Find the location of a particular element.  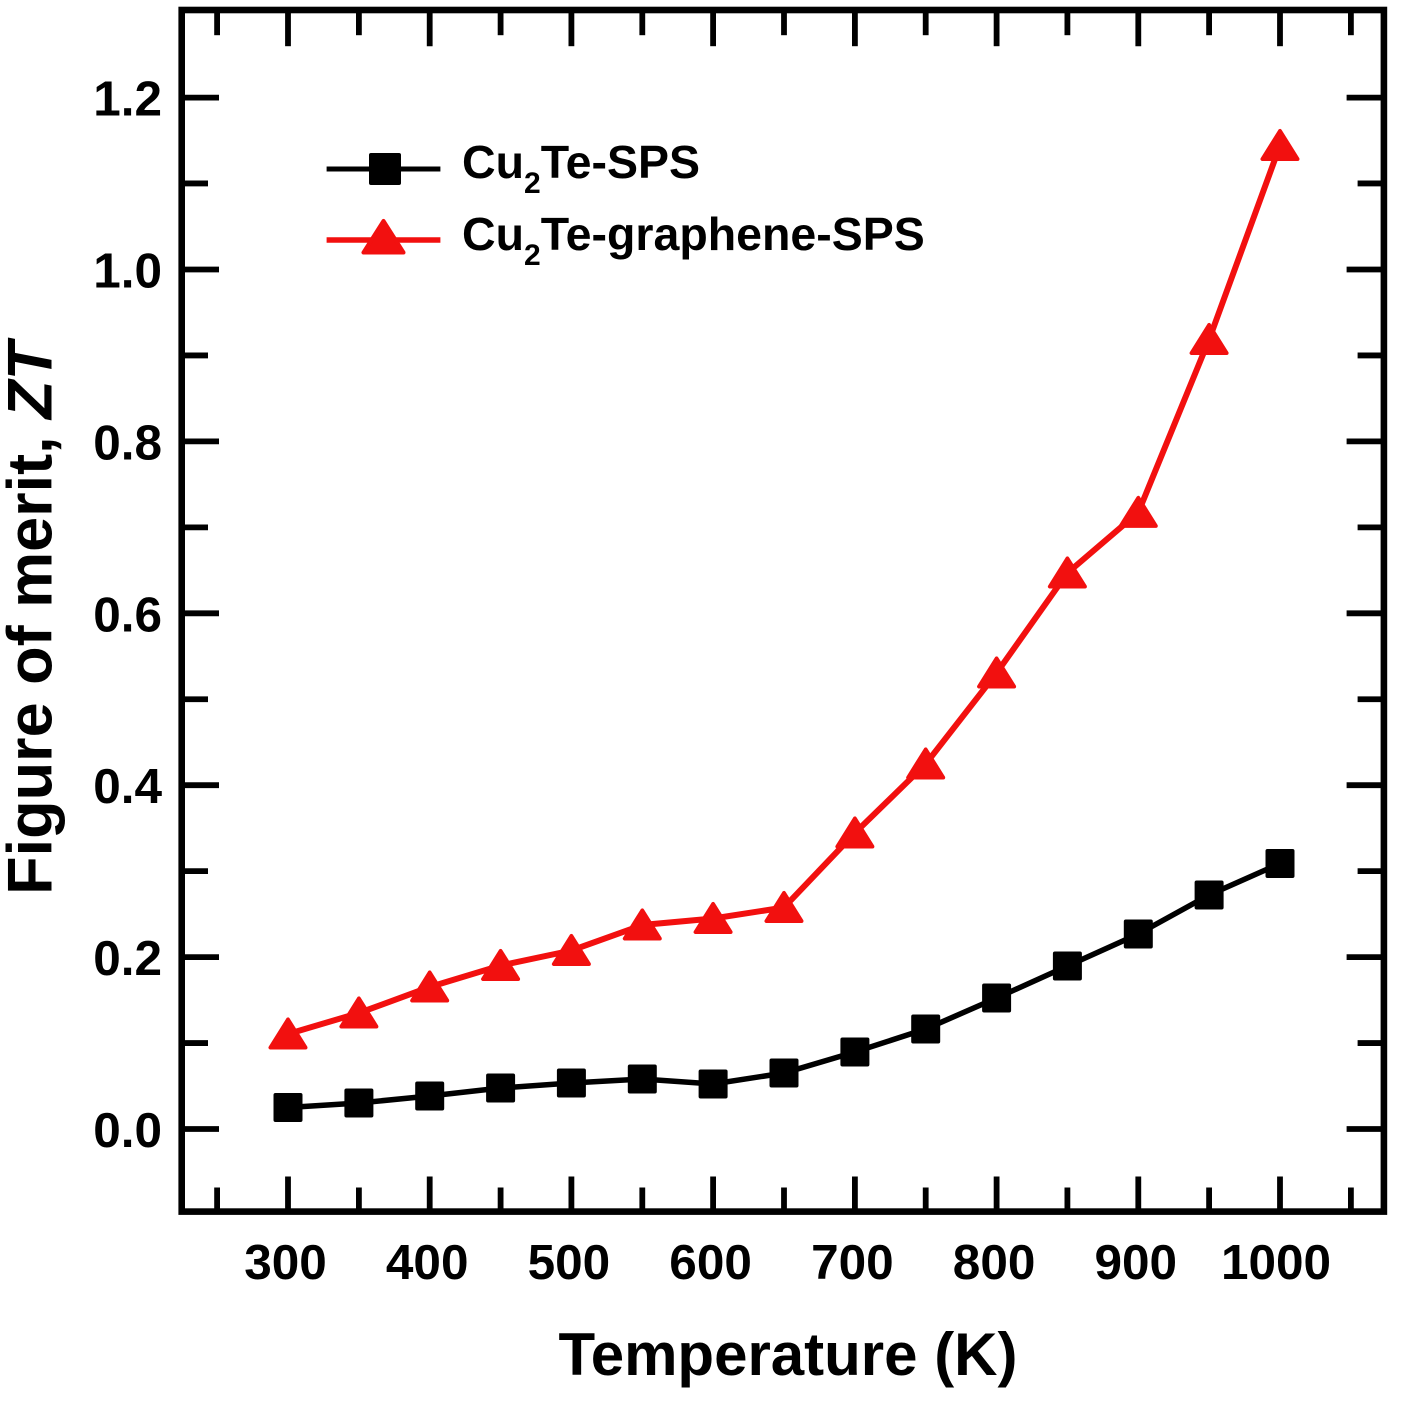

svg-text: Temperature (K) is located at coordinates (788, 1354).